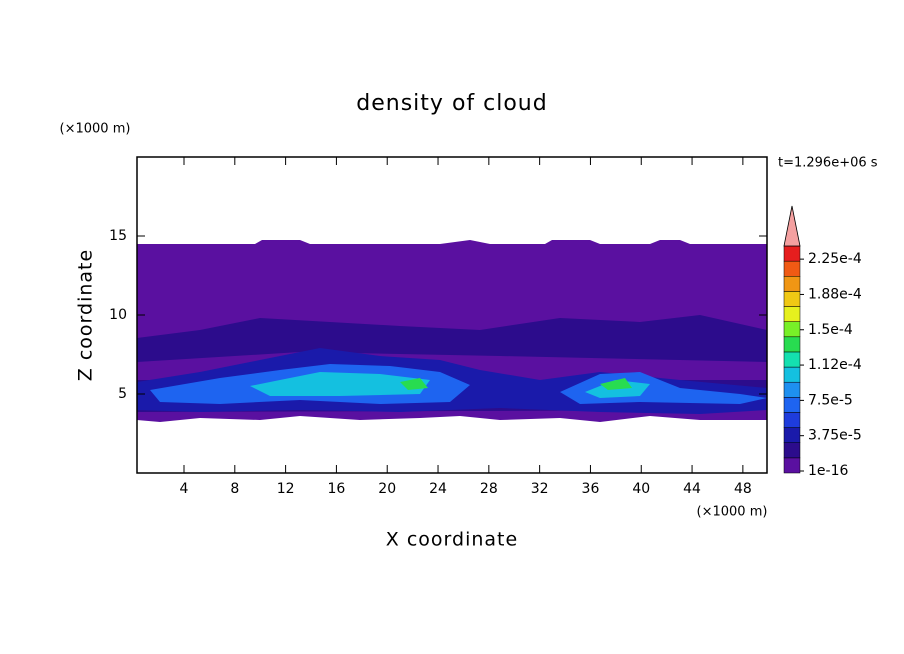 This screenshot has height=654, width=904. Describe the element at coordinates (438, 489) in the screenshot. I see `x-tick-label: 24` at that location.